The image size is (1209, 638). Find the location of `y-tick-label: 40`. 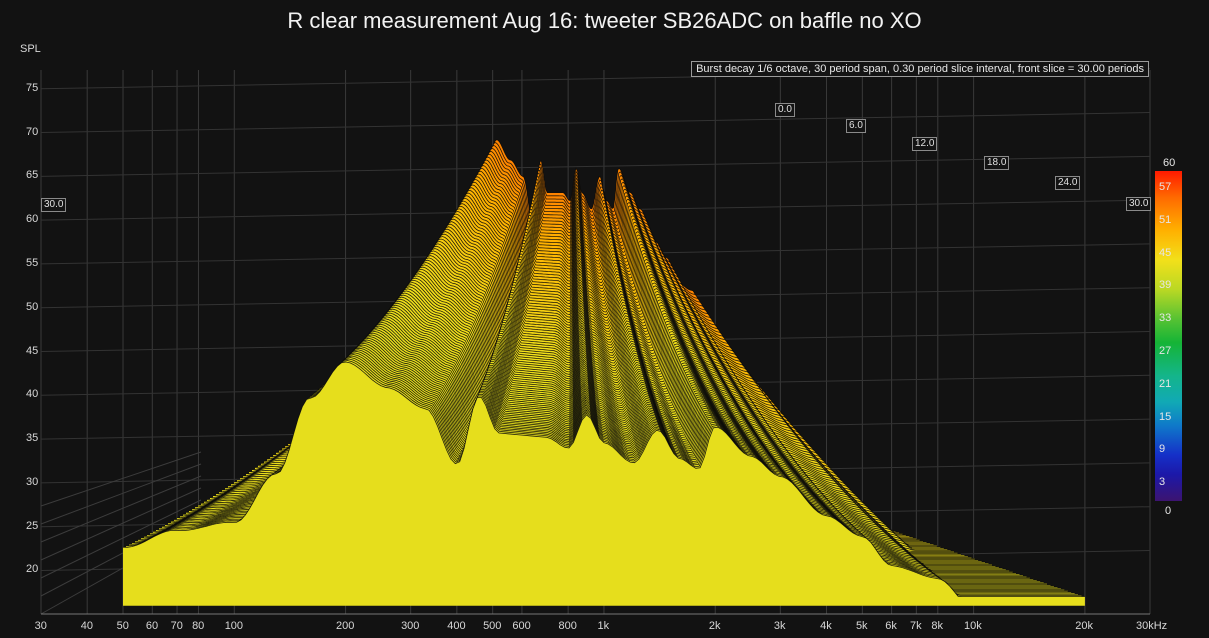

y-tick-label: 40 is located at coordinates (32, 394).